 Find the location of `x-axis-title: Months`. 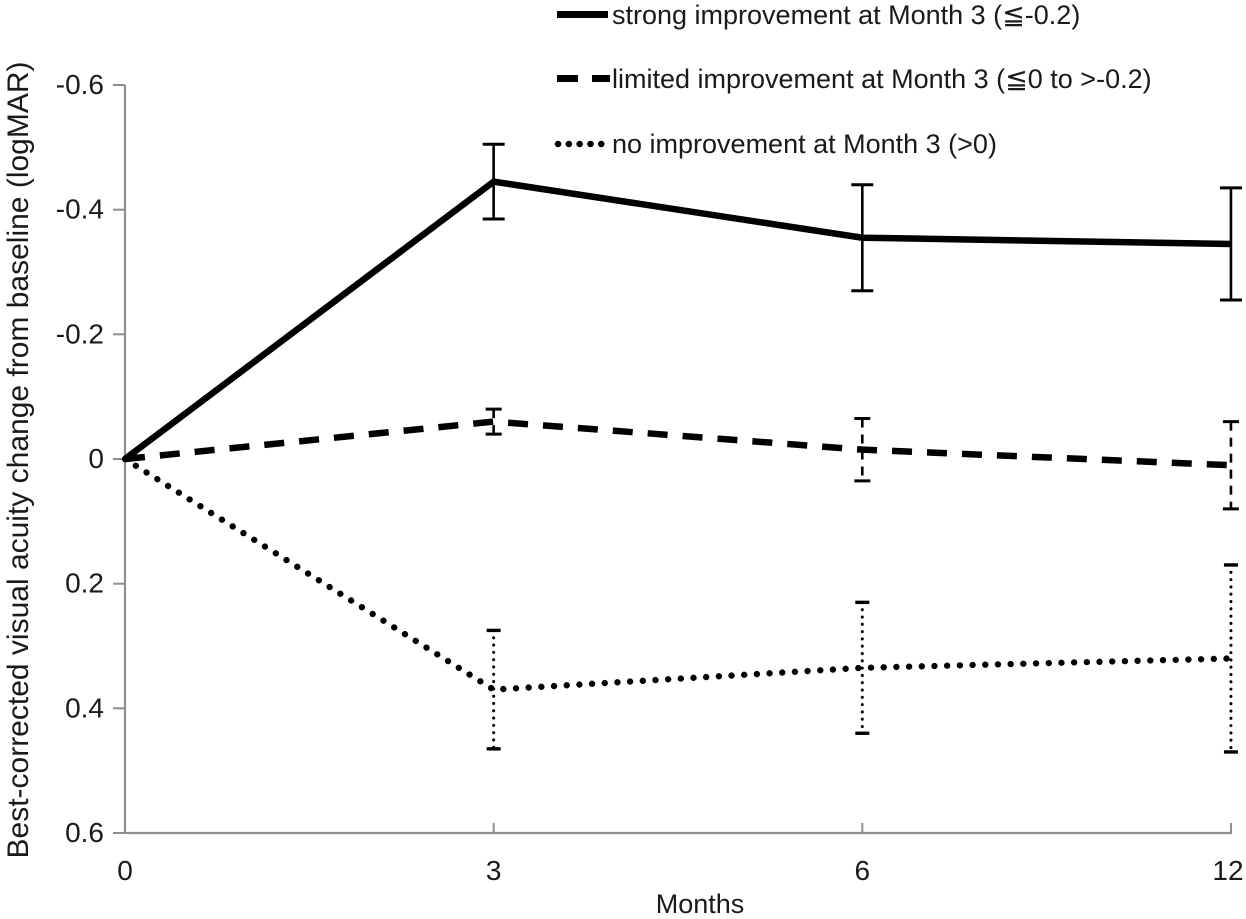

x-axis-title: Months is located at coordinates (700, 904).